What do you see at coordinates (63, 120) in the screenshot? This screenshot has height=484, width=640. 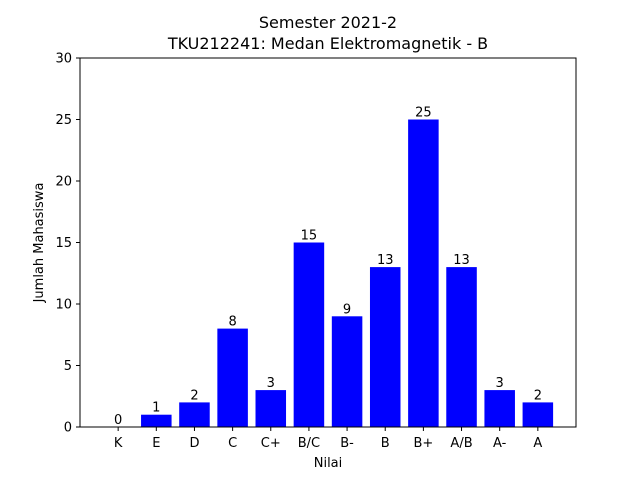 I see `y-tick-label-25: 25` at bounding box center [63, 120].